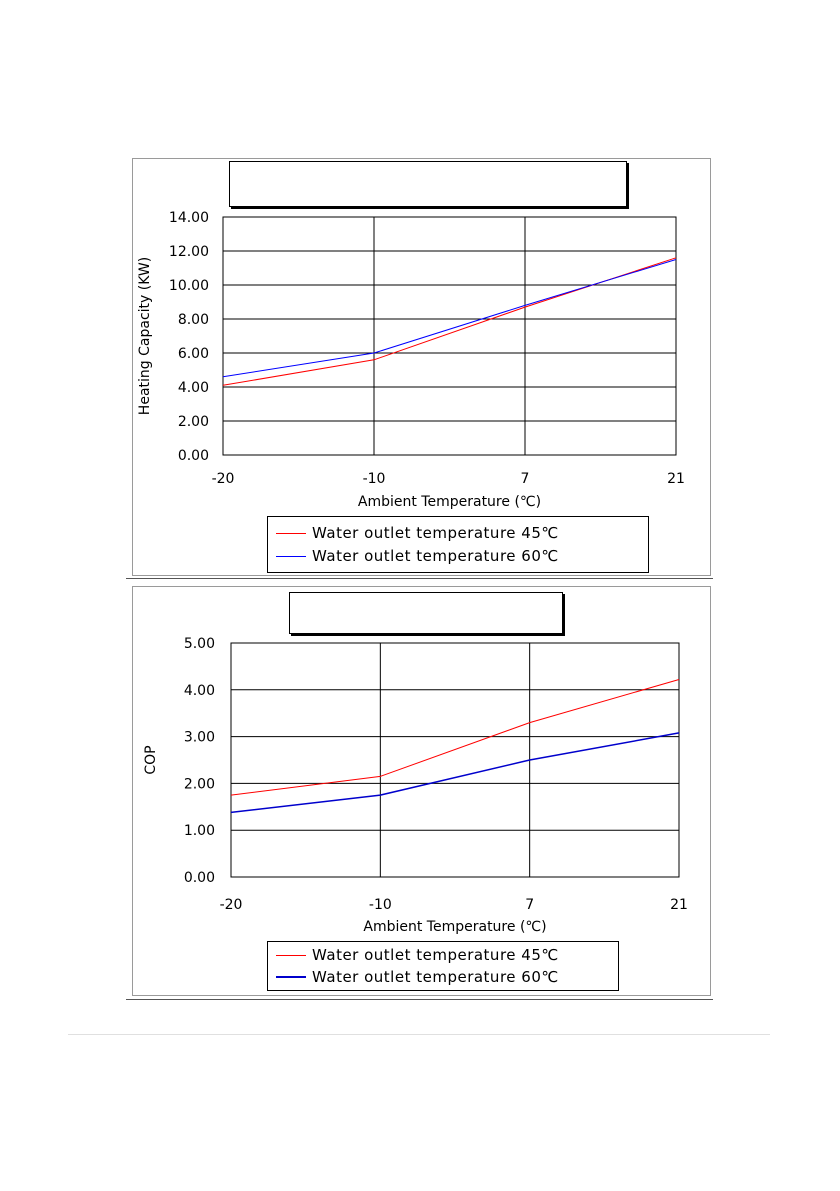 The image size is (840, 1191). What do you see at coordinates (189, 252) in the screenshot?
I see `y-tick-label: 12.00` at bounding box center [189, 252].